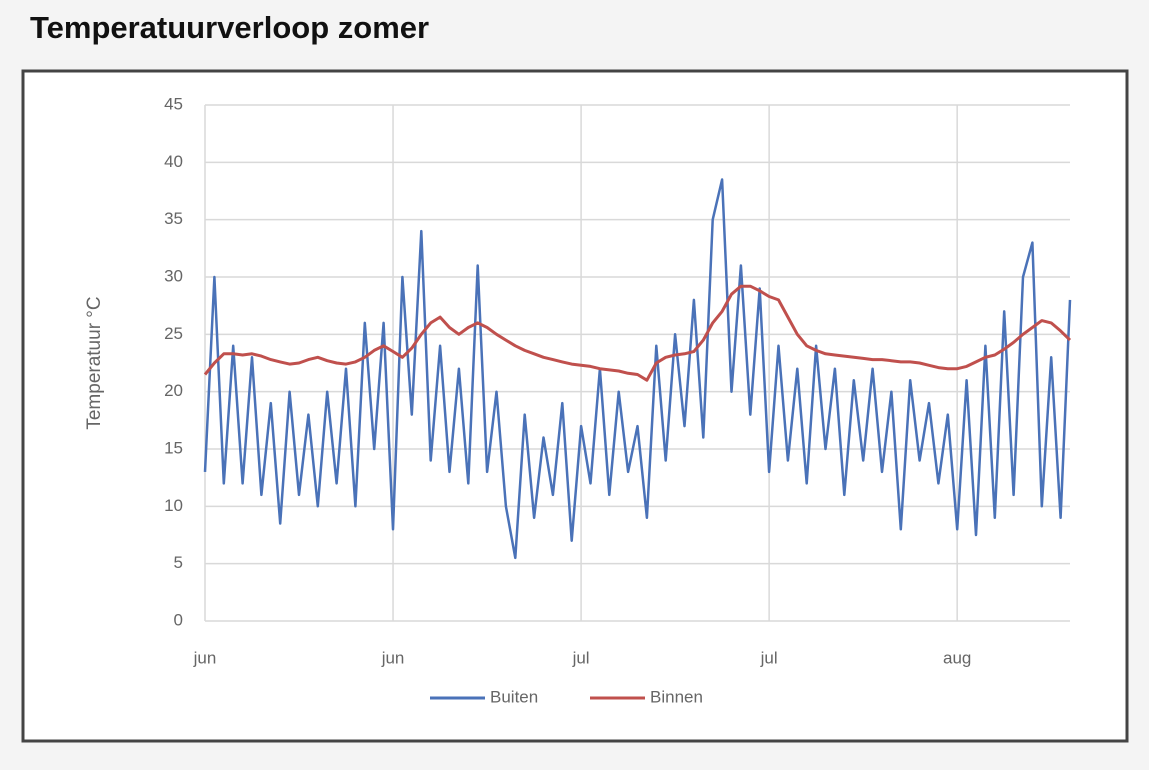  I want to click on y-tick-label: 30, so click(173, 275).